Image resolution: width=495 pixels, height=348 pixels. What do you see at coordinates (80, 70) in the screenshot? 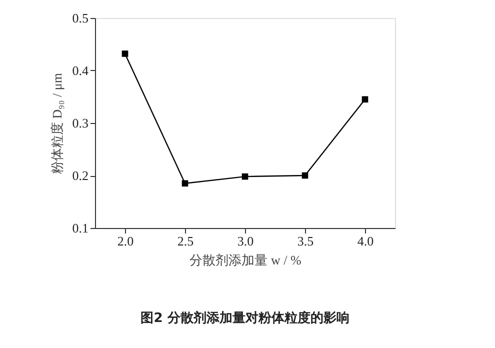
I see `y-tick-label: 0.4` at bounding box center [80, 70].